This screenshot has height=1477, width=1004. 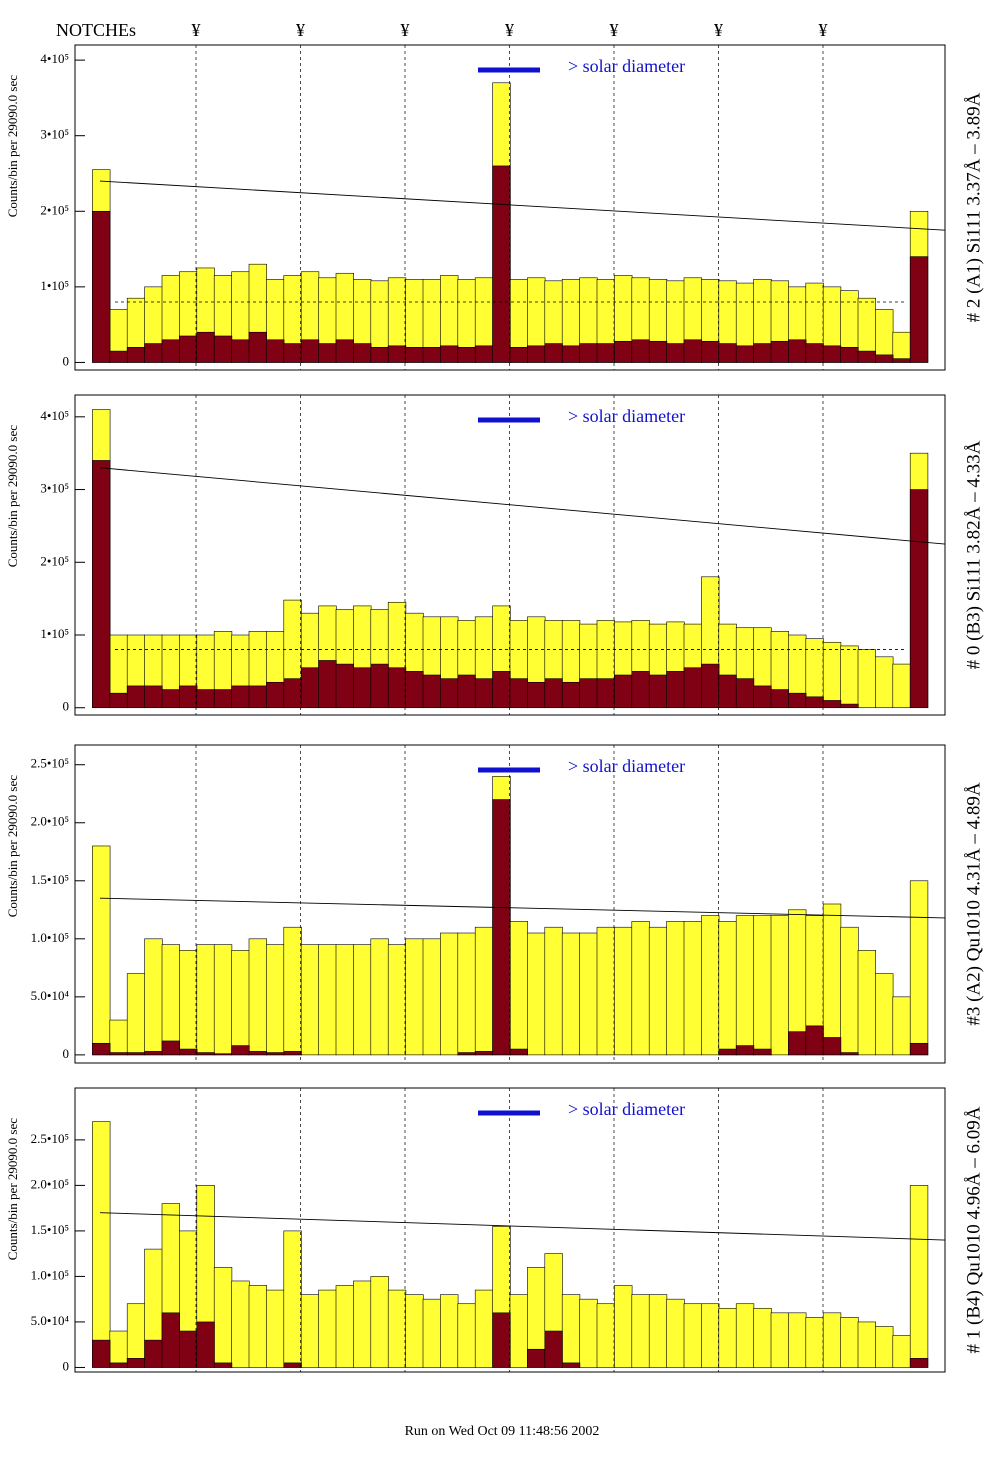 What do you see at coordinates (522, 205) in the screenshot?
I see `fit-line` at bounding box center [522, 205].